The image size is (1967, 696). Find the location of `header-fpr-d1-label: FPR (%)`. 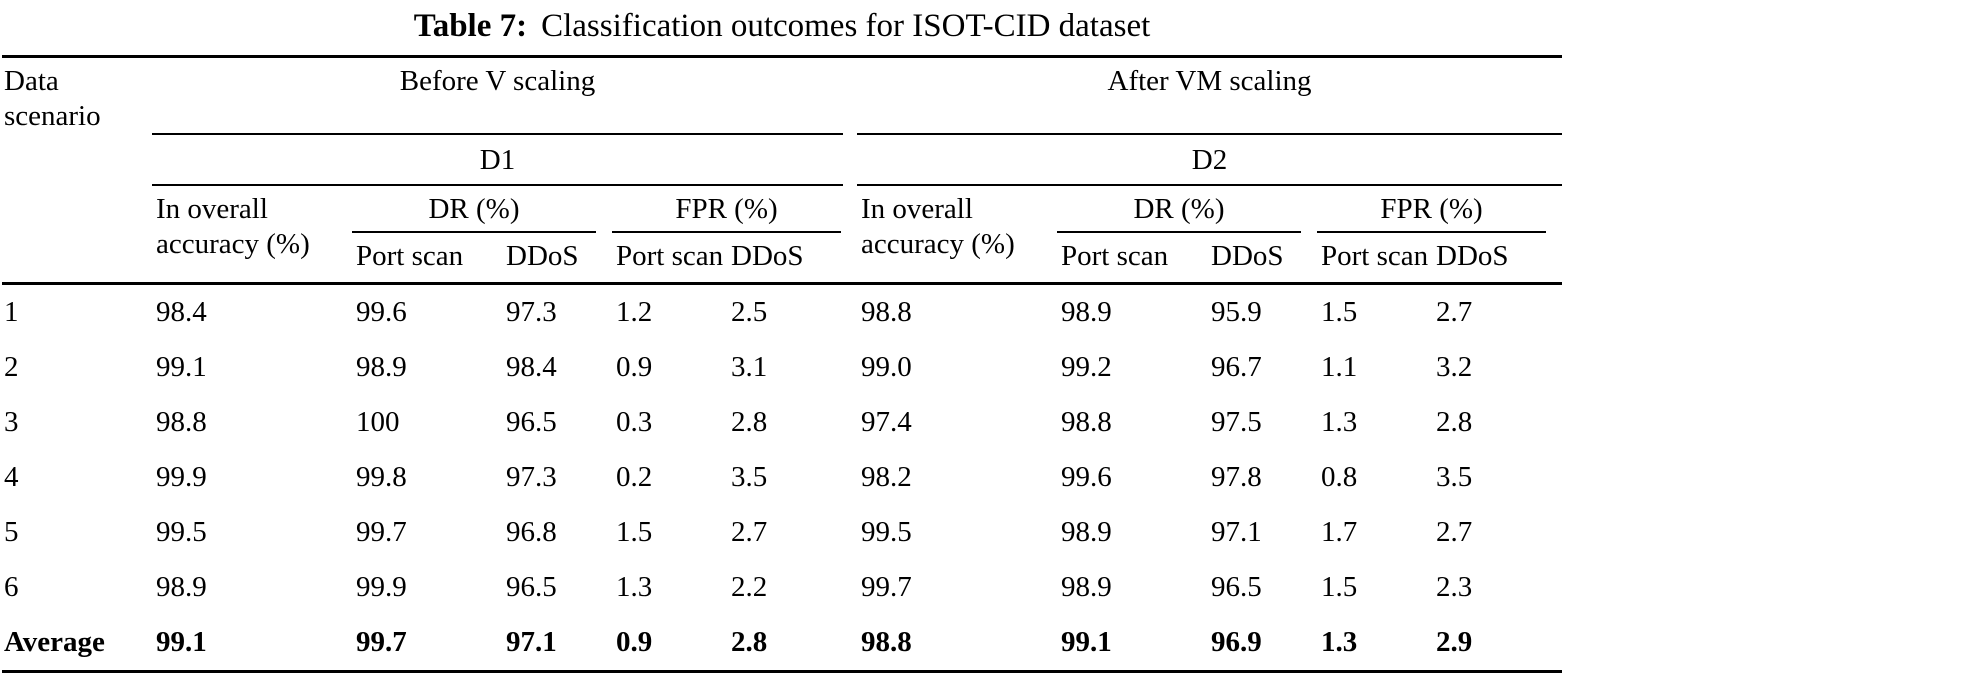

header-fpr-d1-label: FPR (%) is located at coordinates (726, 209).